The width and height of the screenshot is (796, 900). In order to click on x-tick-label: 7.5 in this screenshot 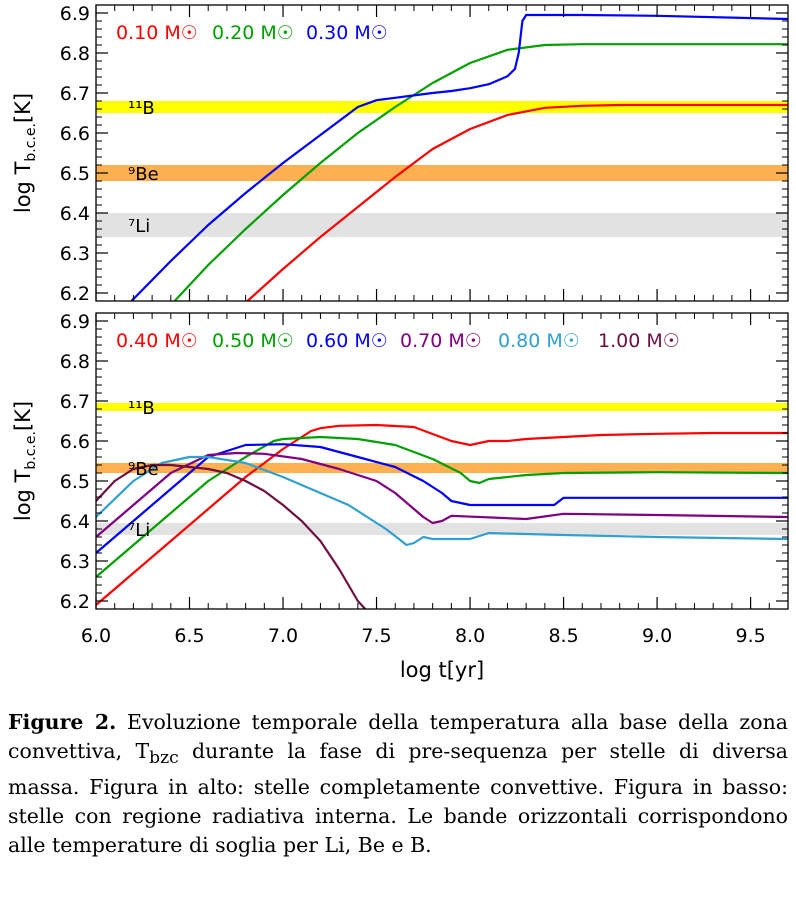, I will do `click(376, 636)`.